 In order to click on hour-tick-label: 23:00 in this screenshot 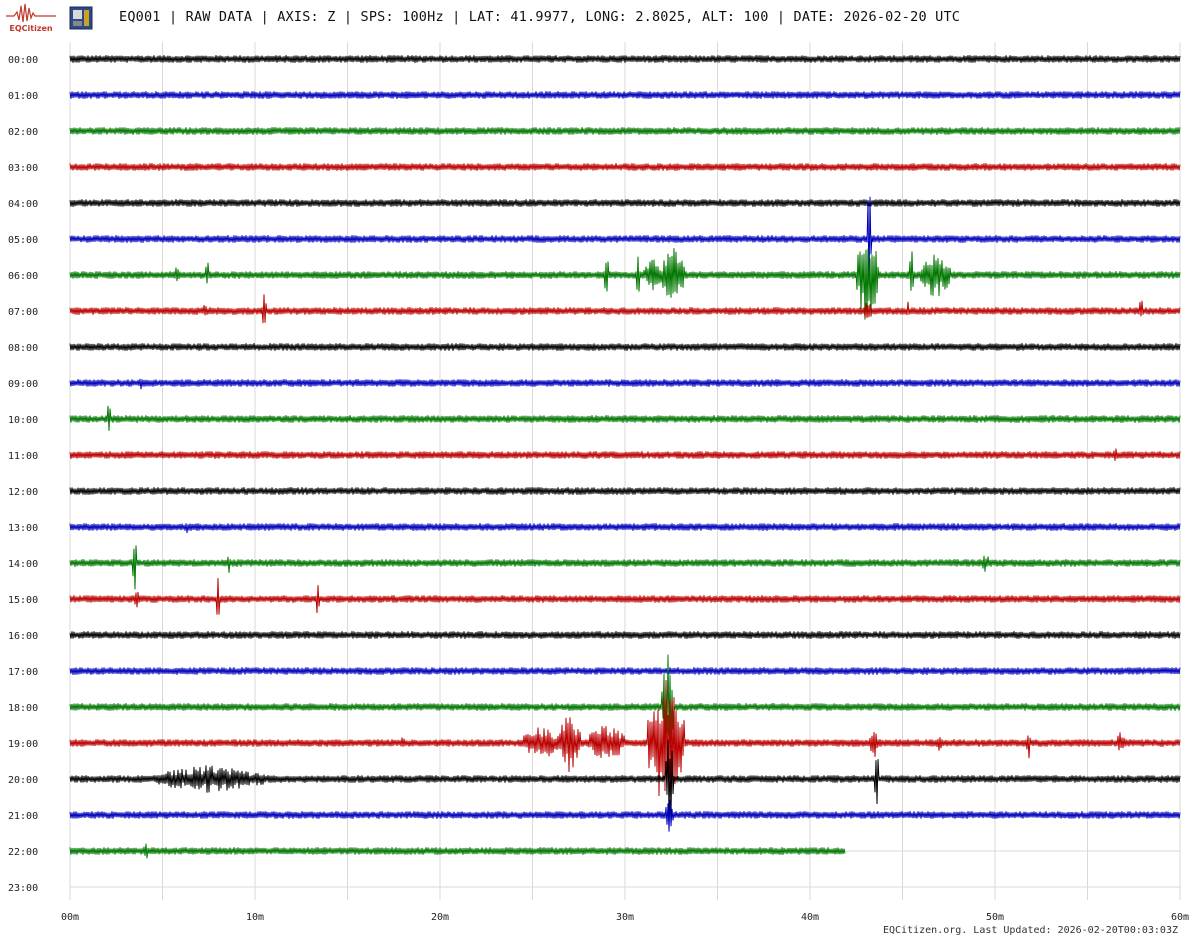, I will do `click(23, 888)`.